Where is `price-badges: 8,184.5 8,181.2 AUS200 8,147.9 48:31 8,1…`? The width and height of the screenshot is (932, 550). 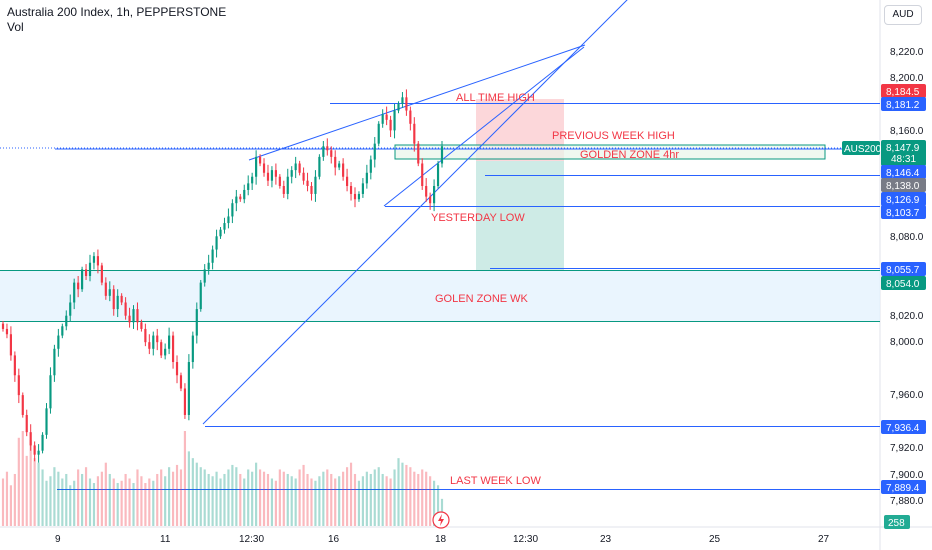 price-badges: 8,184.5 8,181.2 AUS200 8,147.9 48:31 8,1… is located at coordinates (884, 306).